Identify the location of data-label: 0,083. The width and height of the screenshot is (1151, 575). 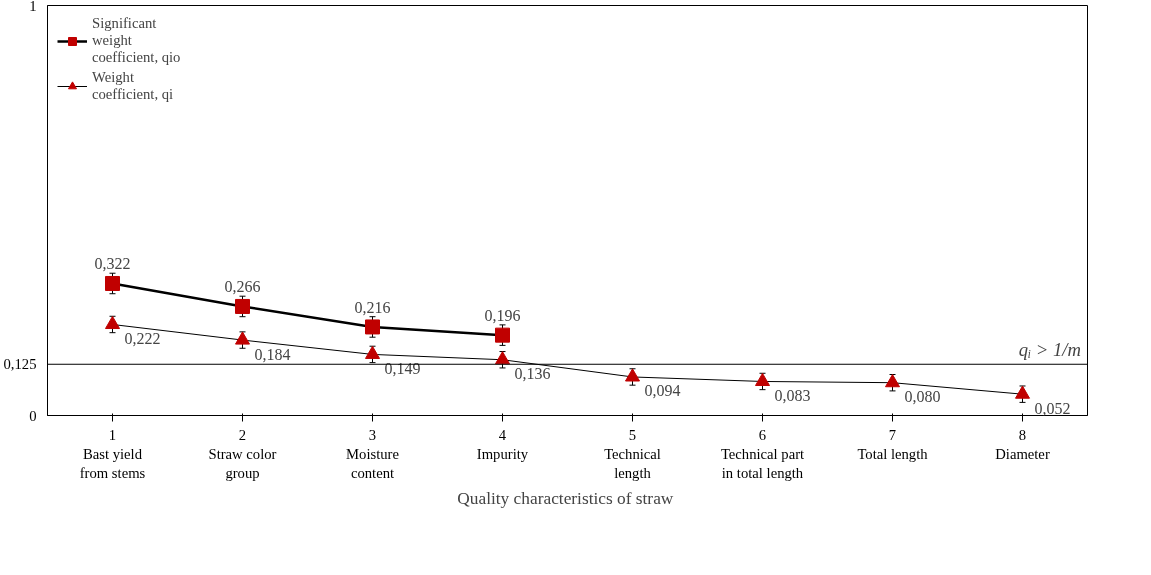
(792, 395).